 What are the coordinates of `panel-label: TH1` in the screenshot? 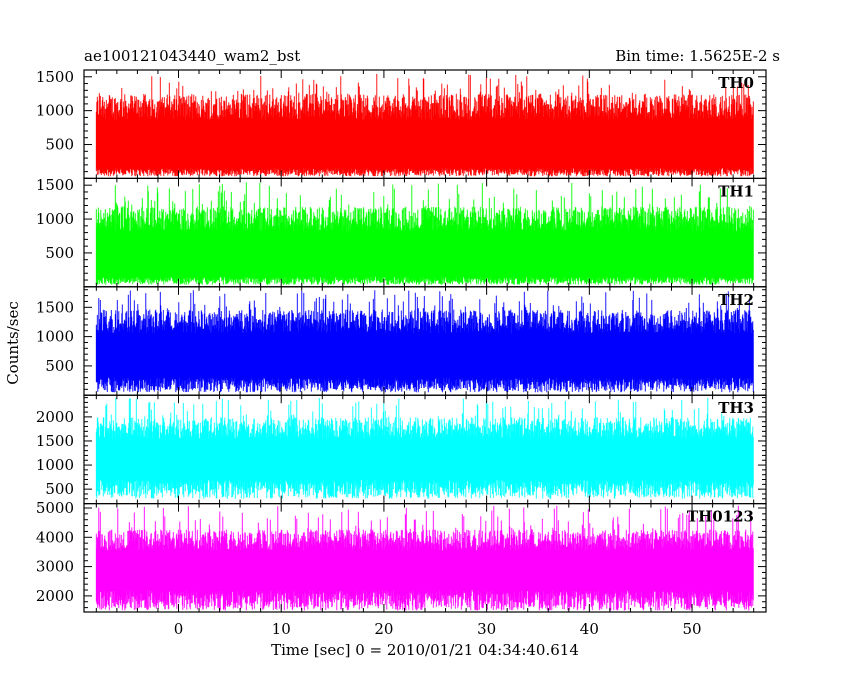 It's located at (736, 191).